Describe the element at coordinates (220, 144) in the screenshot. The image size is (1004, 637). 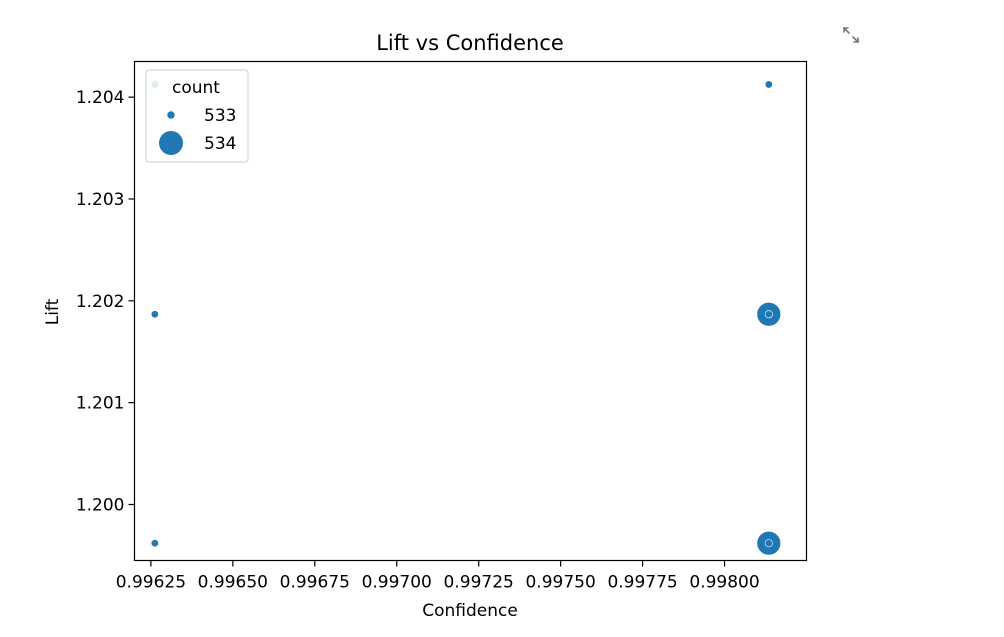
I see `legend-label-534: 534` at that location.